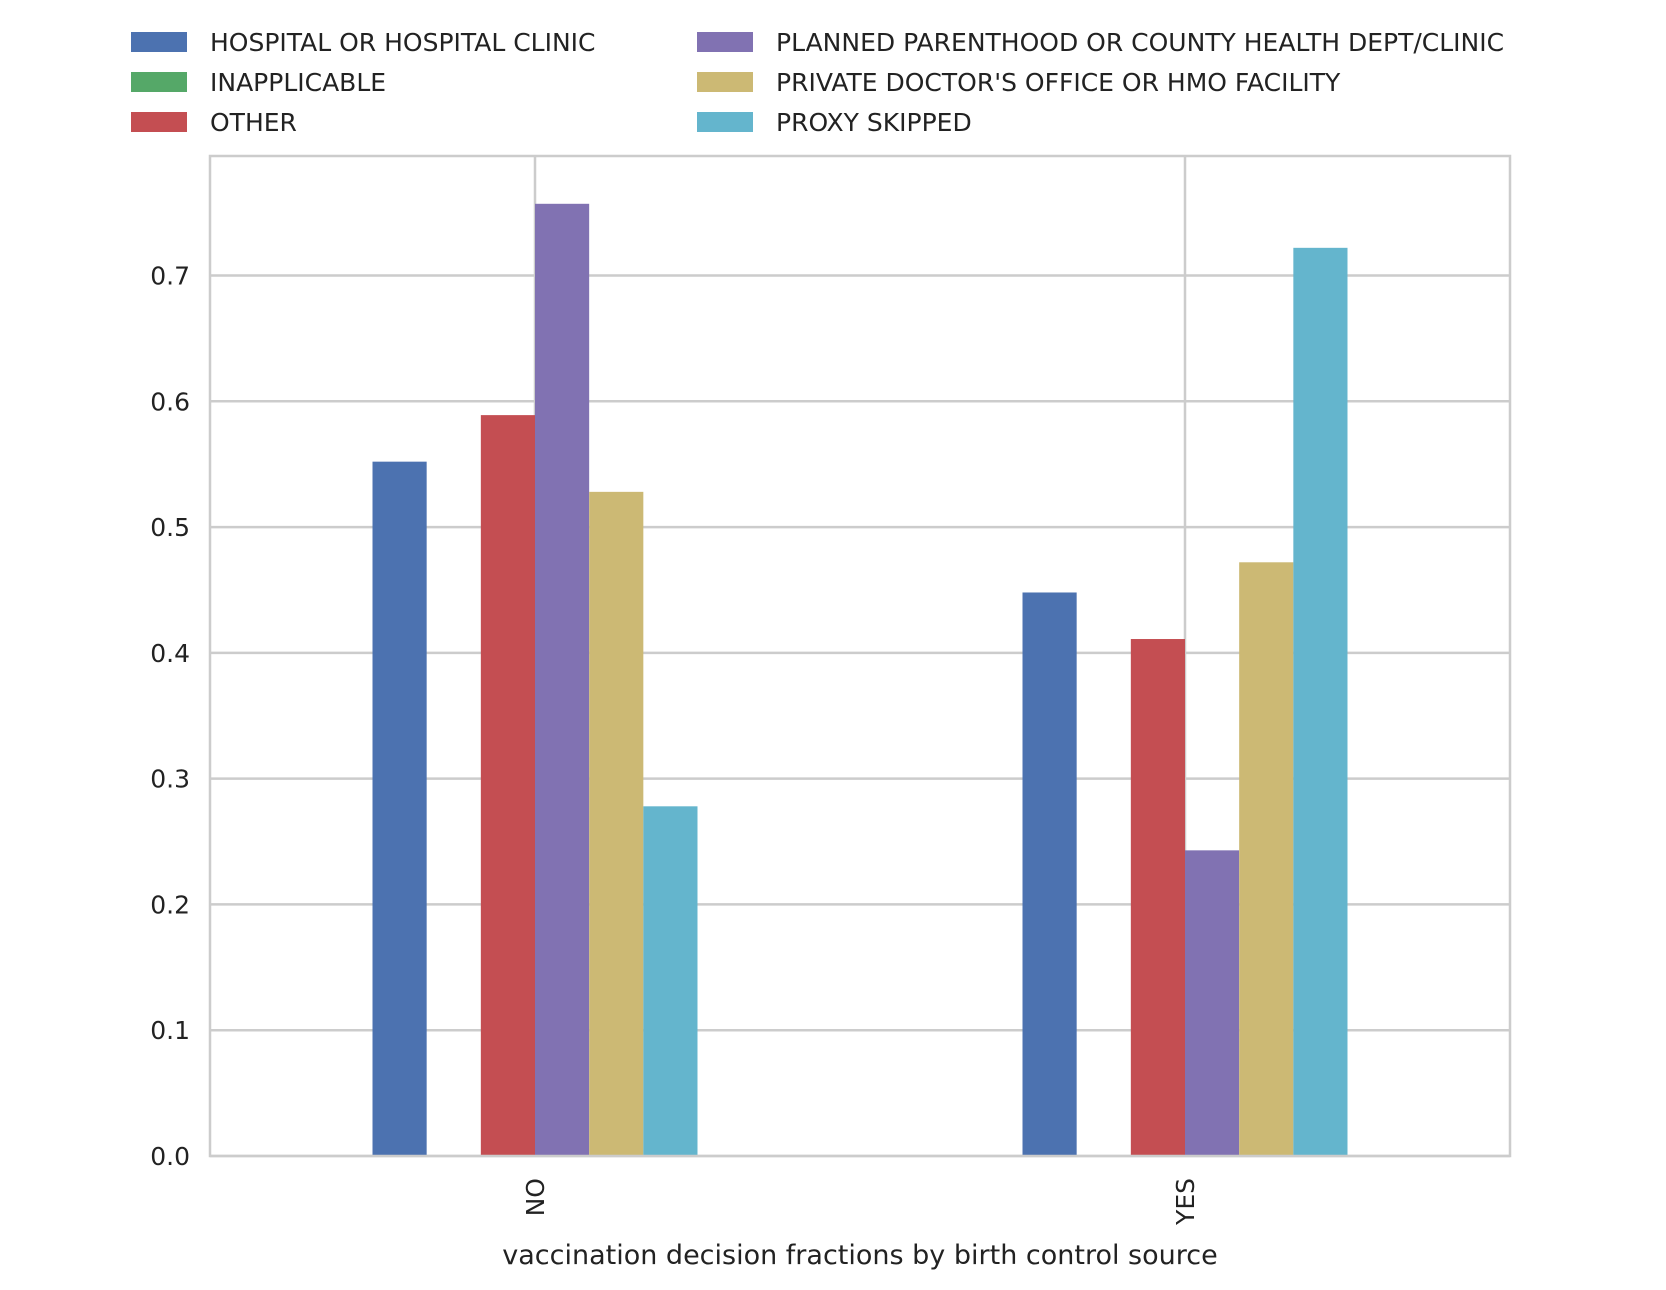 The image size is (1666, 1290). Describe the element at coordinates (170, 275) in the screenshot. I see `y-tick-label: 0.7` at that location.